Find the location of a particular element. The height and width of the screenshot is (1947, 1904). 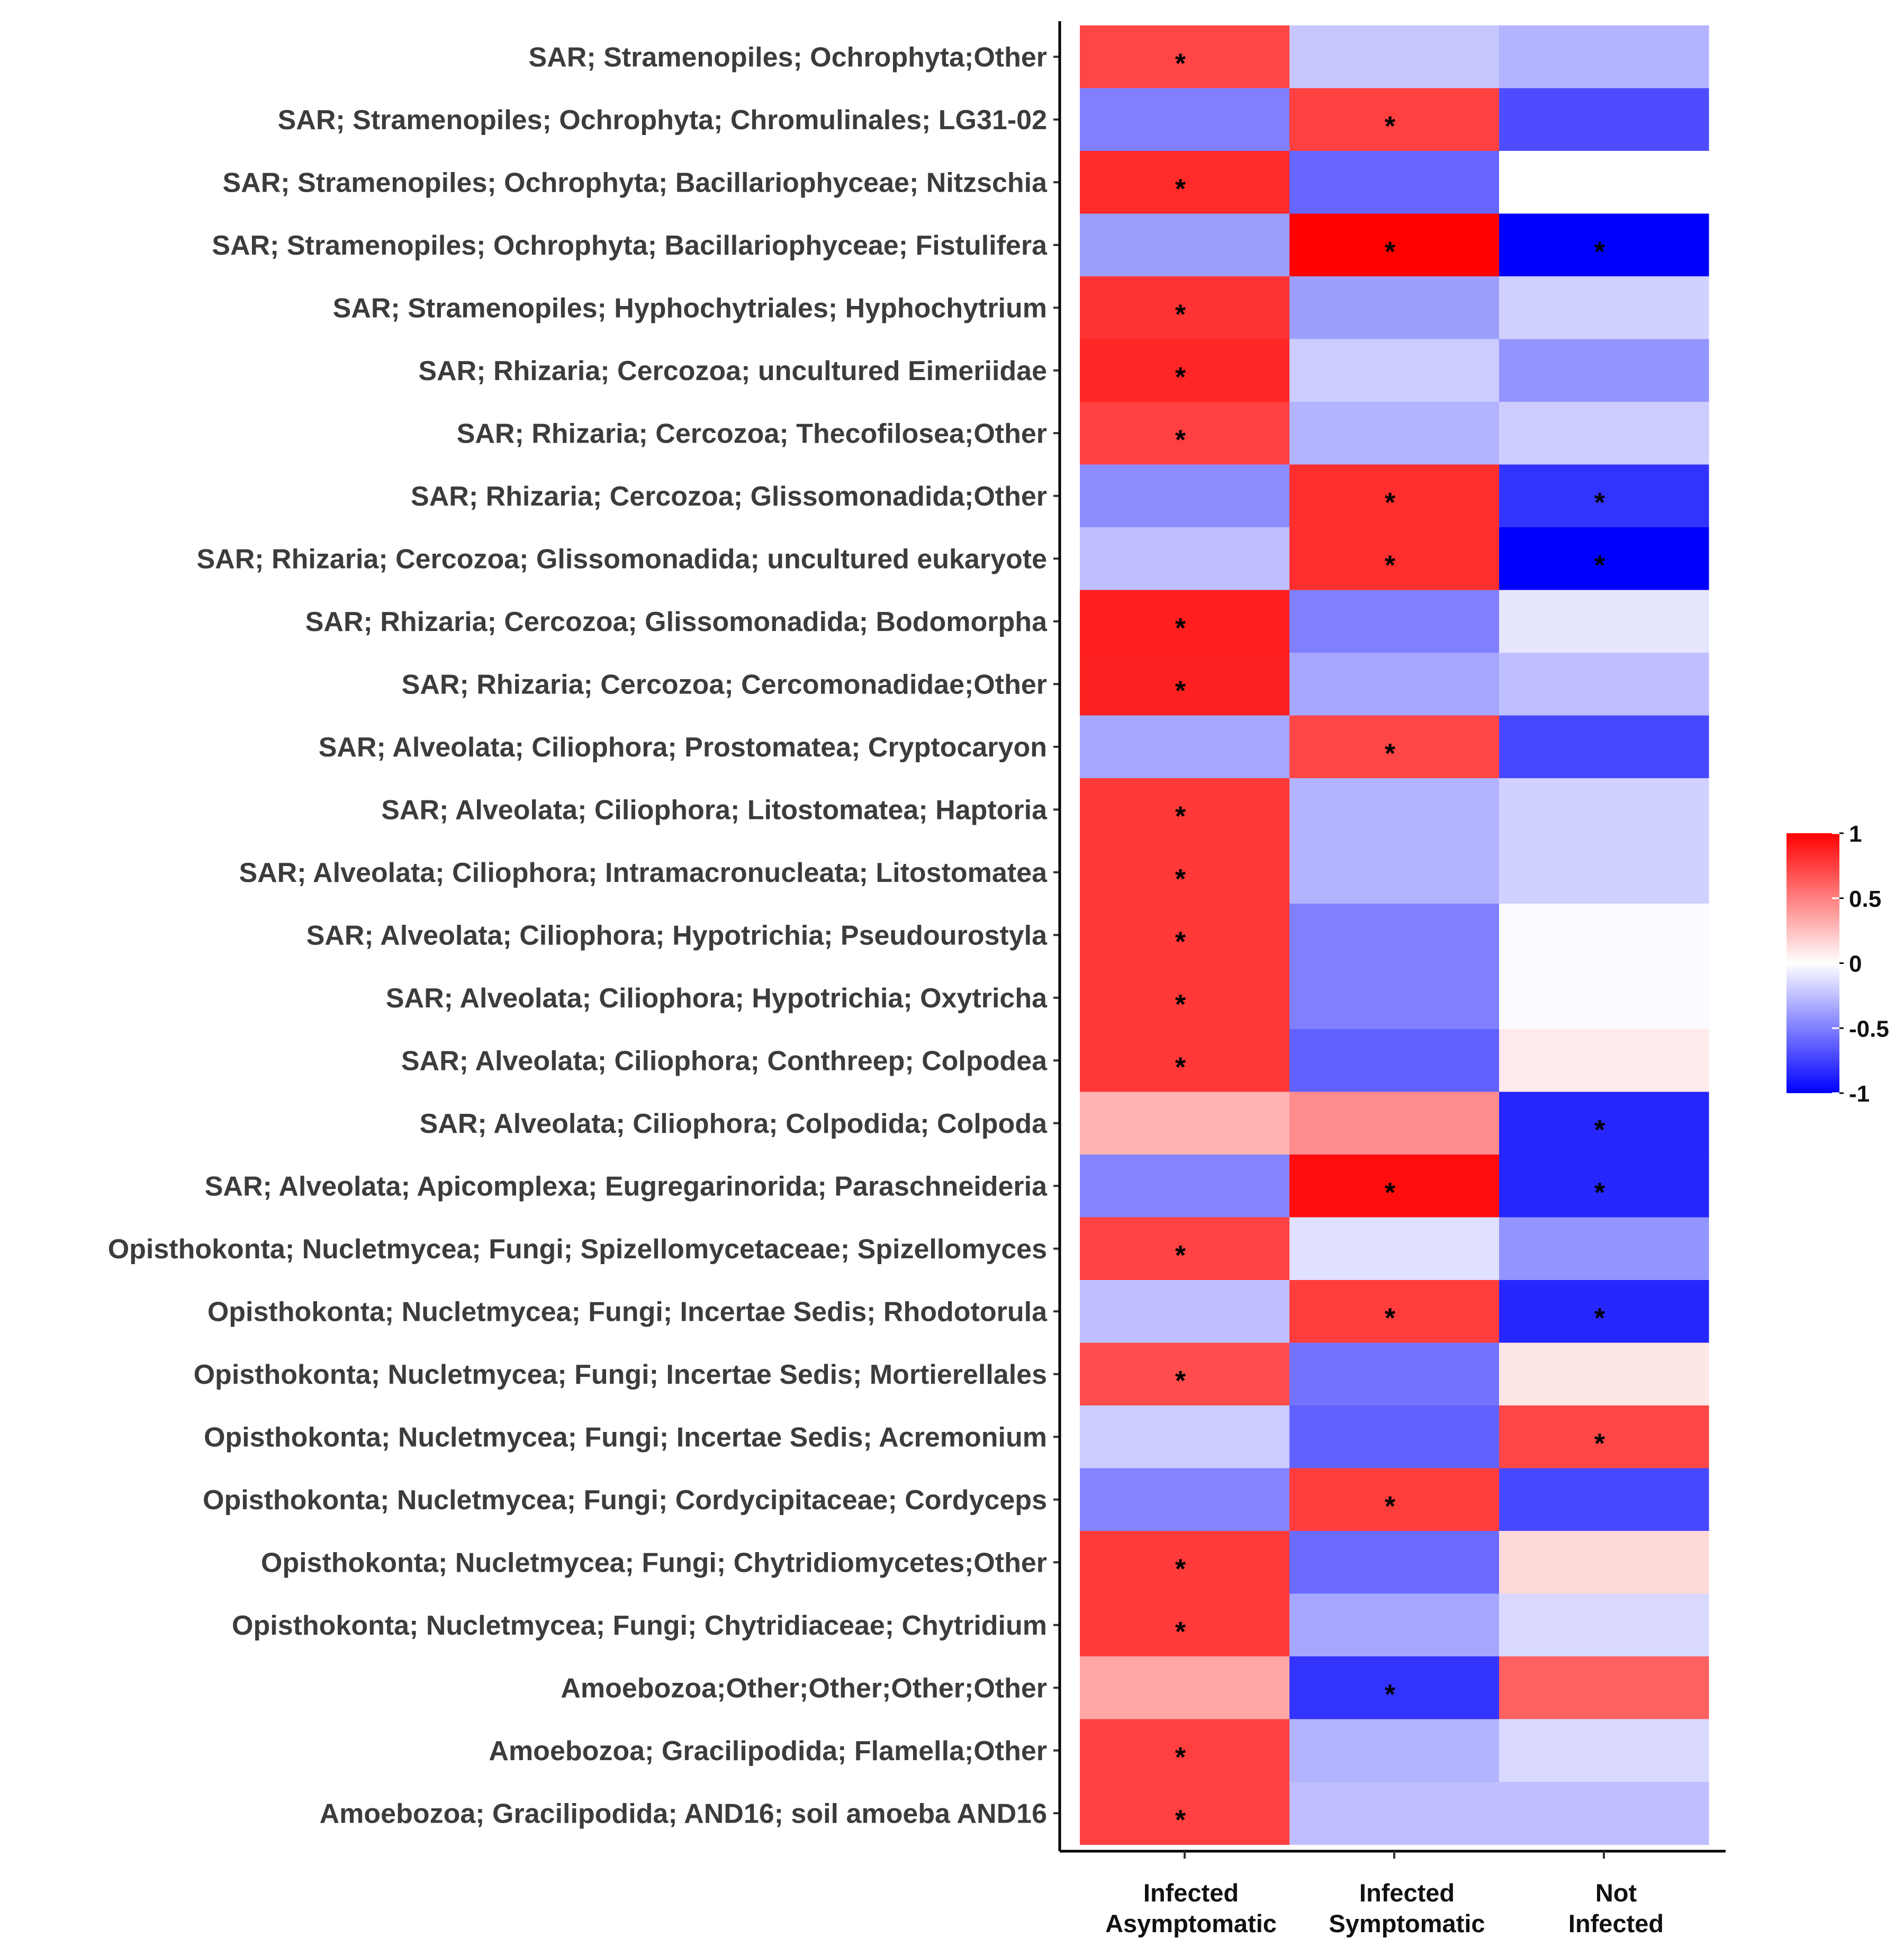

heatmap-cell-r17-c1 is located at coordinates (1394, 1123).